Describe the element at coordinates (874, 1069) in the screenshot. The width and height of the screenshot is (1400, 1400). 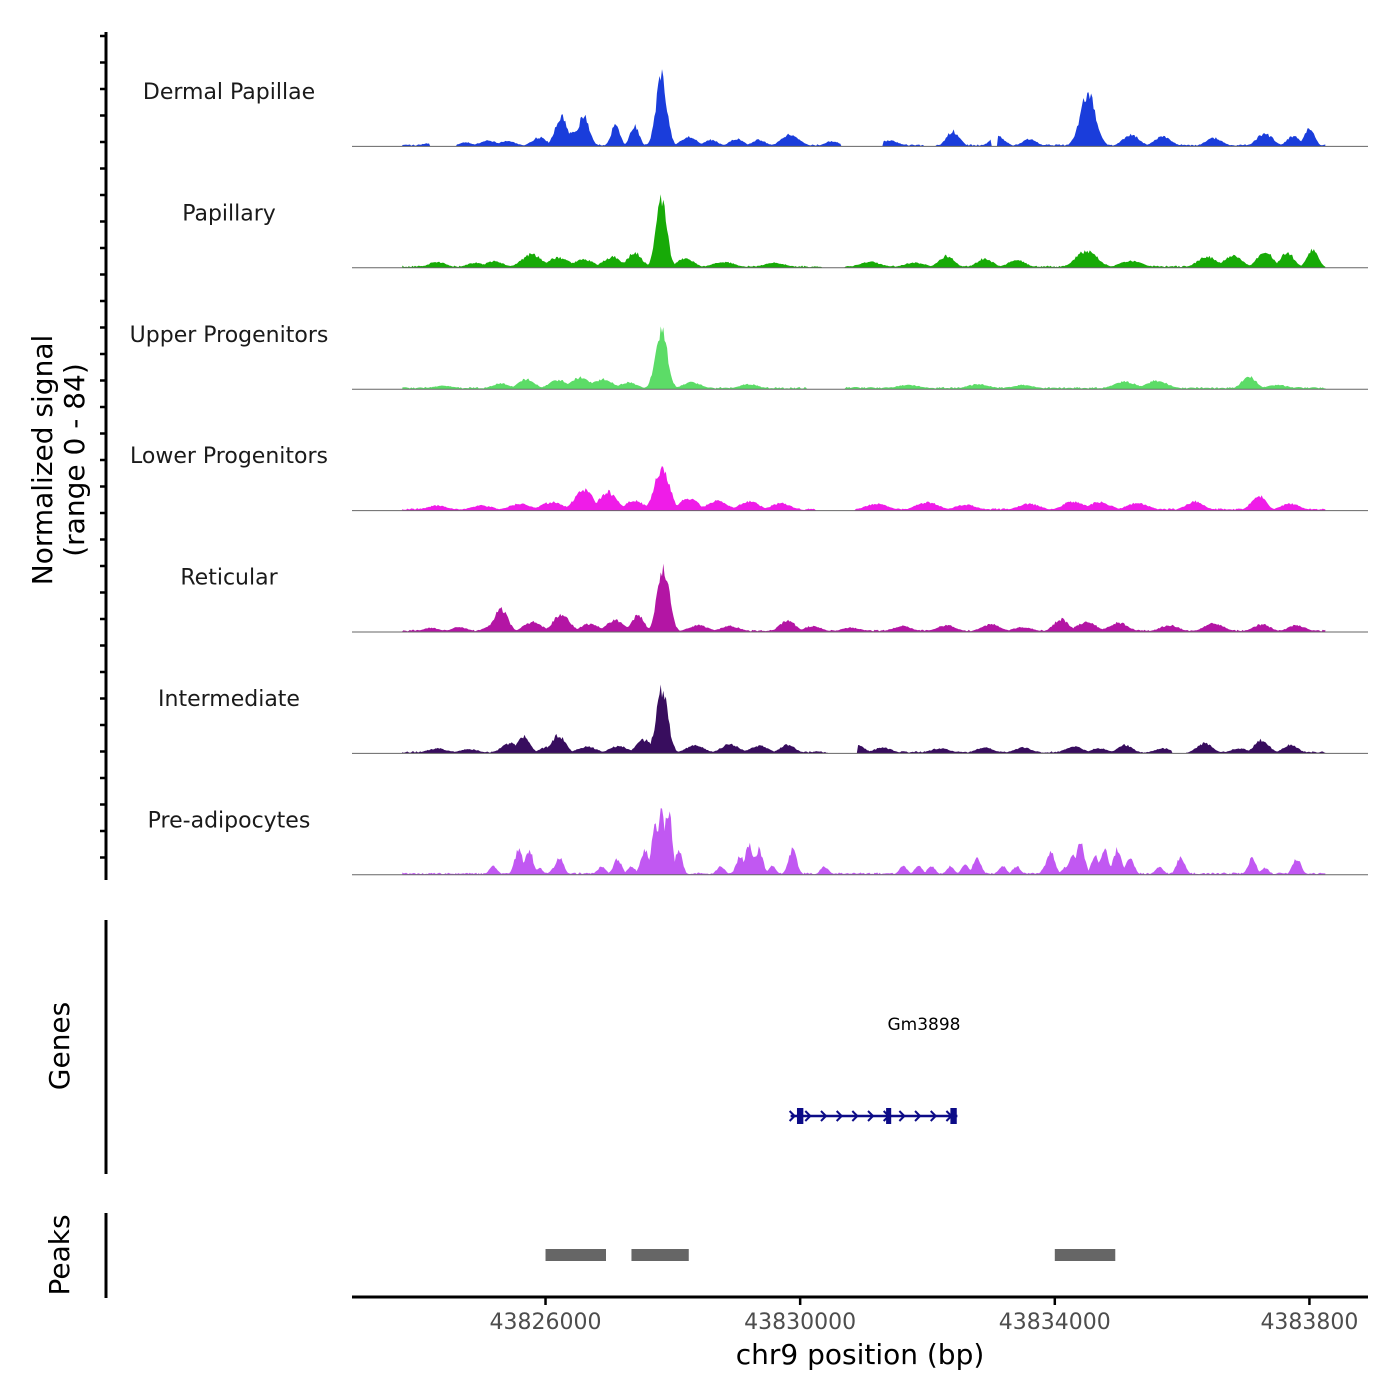
I see `gene-annotation: Gm3898` at that location.